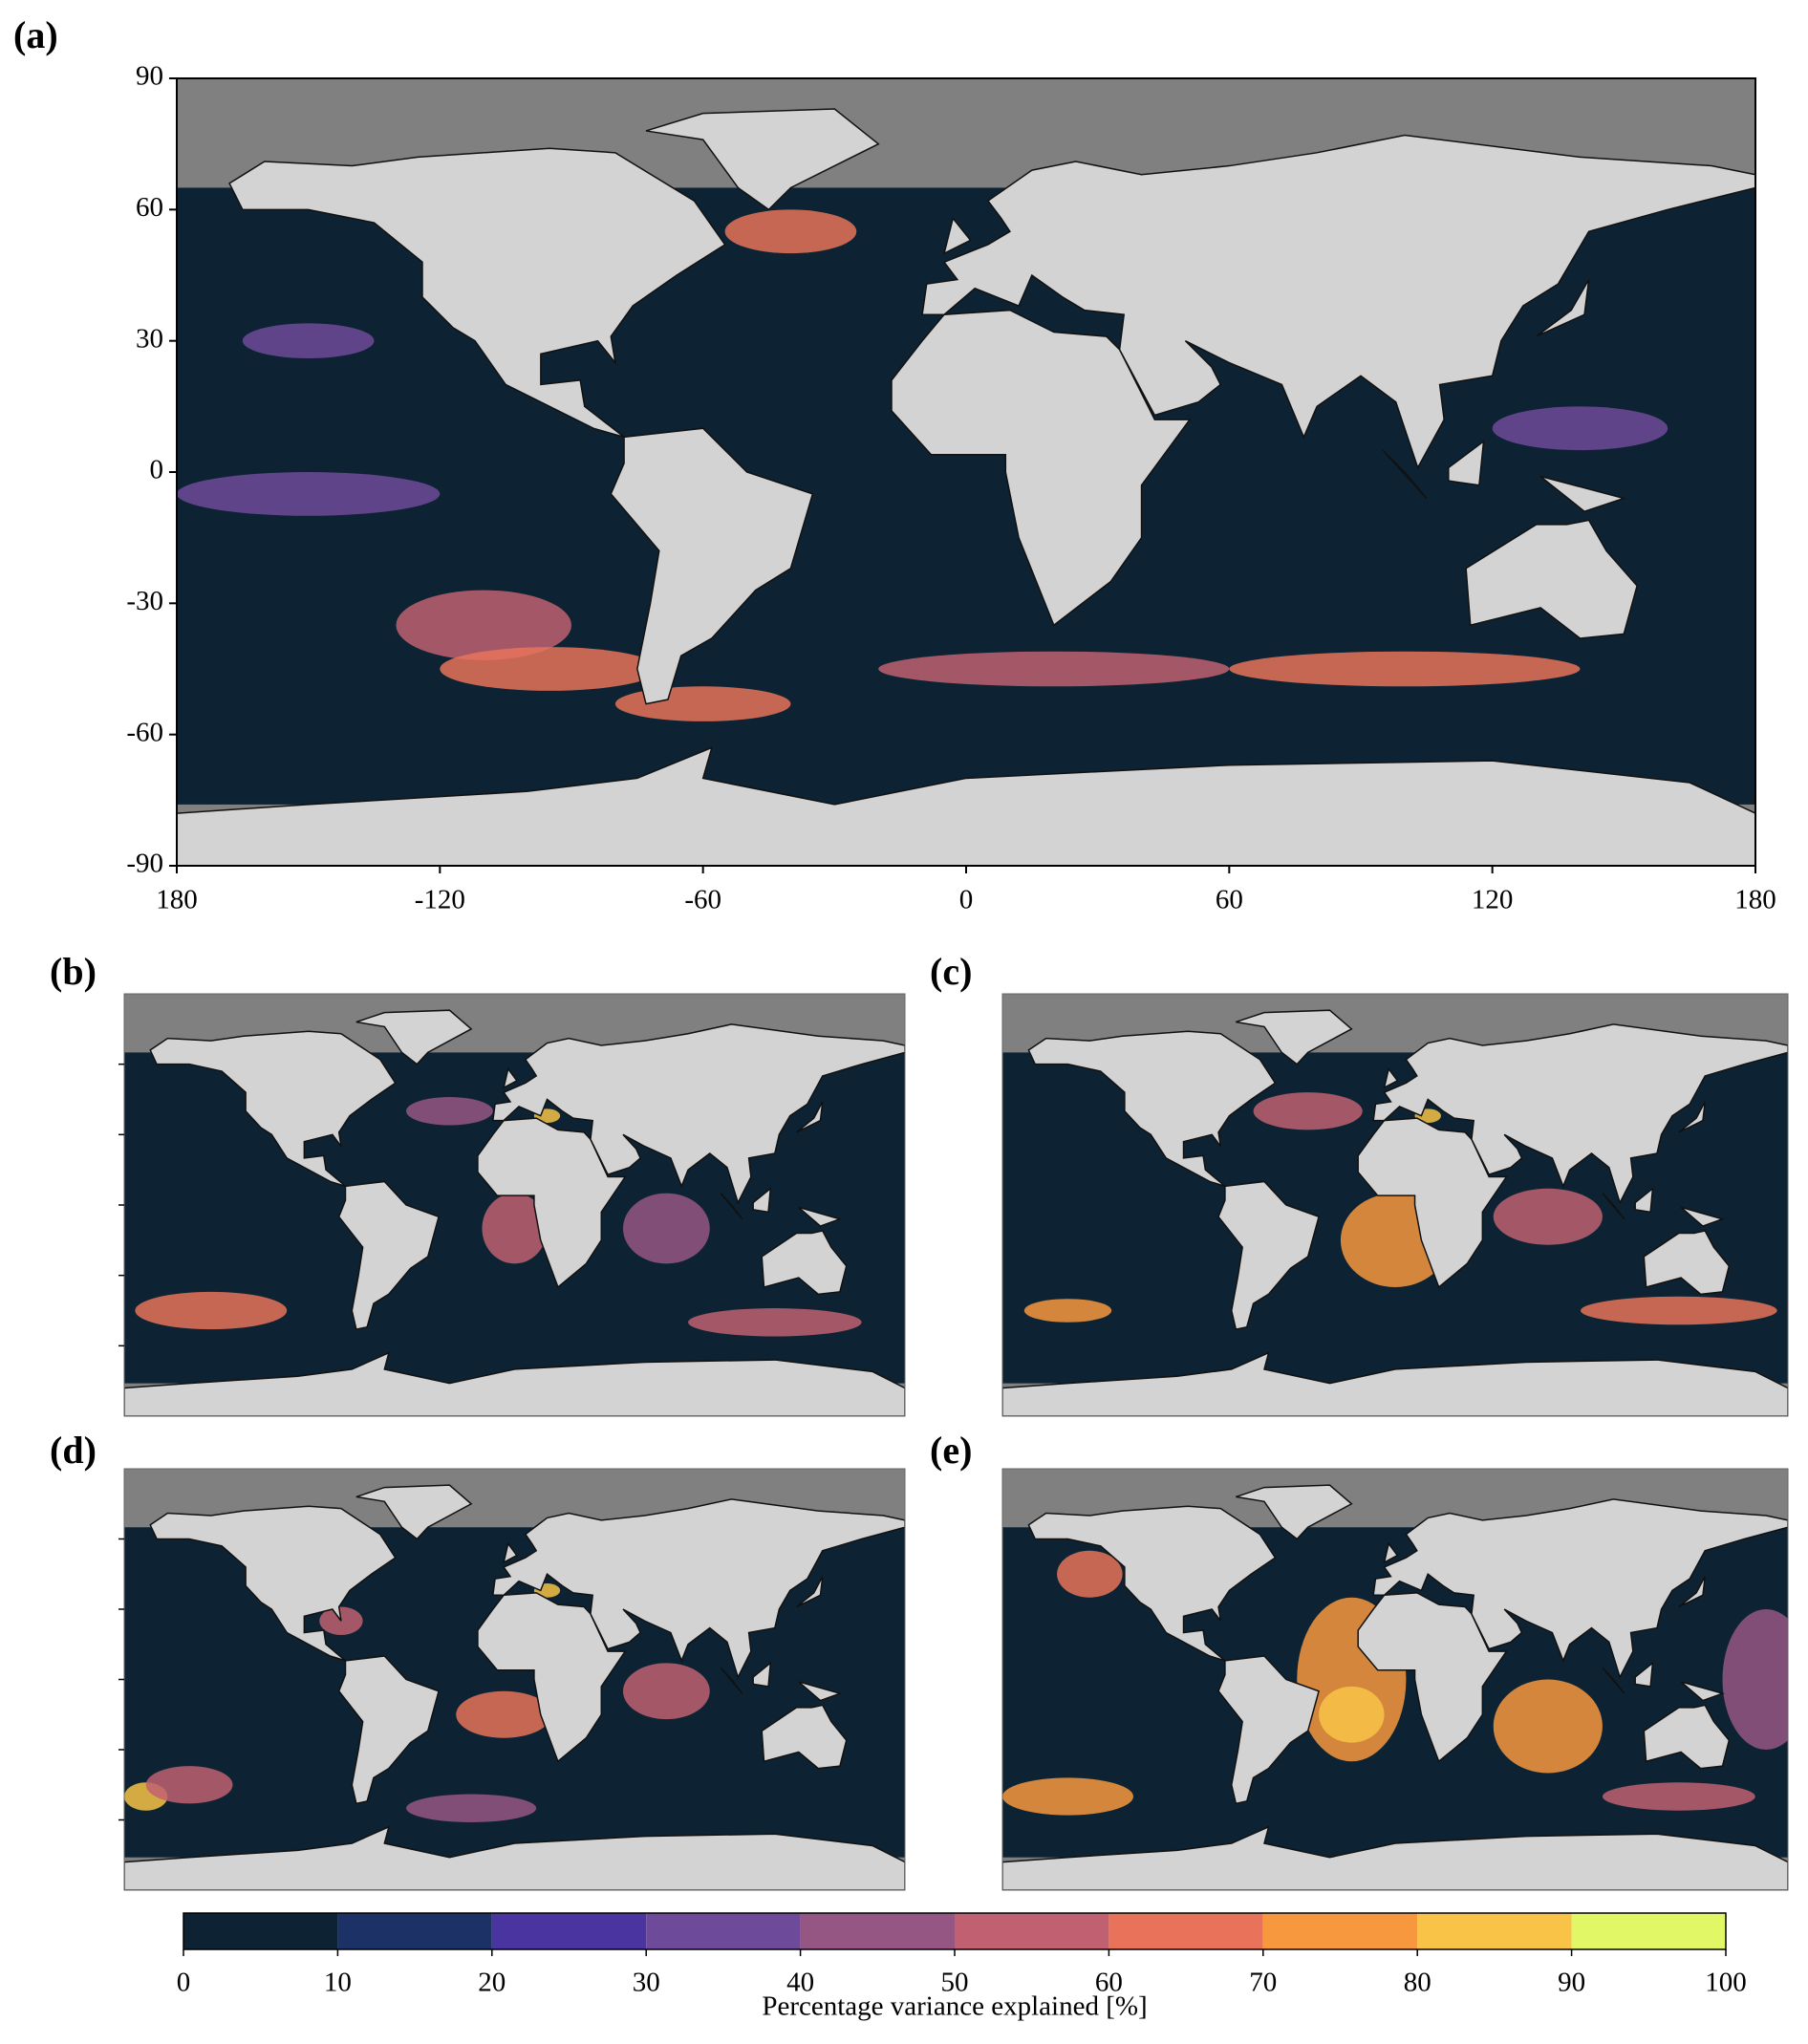 This screenshot has height=2044, width=1808. Describe the element at coordinates (1109, 1983) in the screenshot. I see `colorbar-tick-label: 60` at that location.